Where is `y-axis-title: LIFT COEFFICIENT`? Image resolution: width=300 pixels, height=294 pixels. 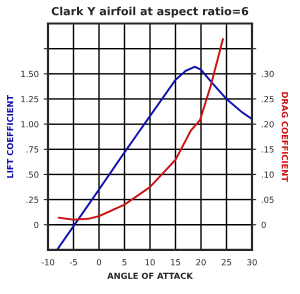 y-axis-title: LIFT COEFFICIENT is located at coordinates (10, 136).